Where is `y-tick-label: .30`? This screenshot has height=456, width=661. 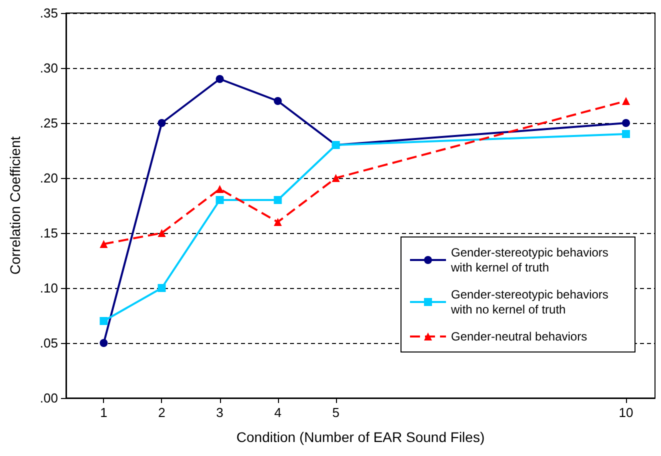
y-tick-label: .30 is located at coordinates (49, 68).